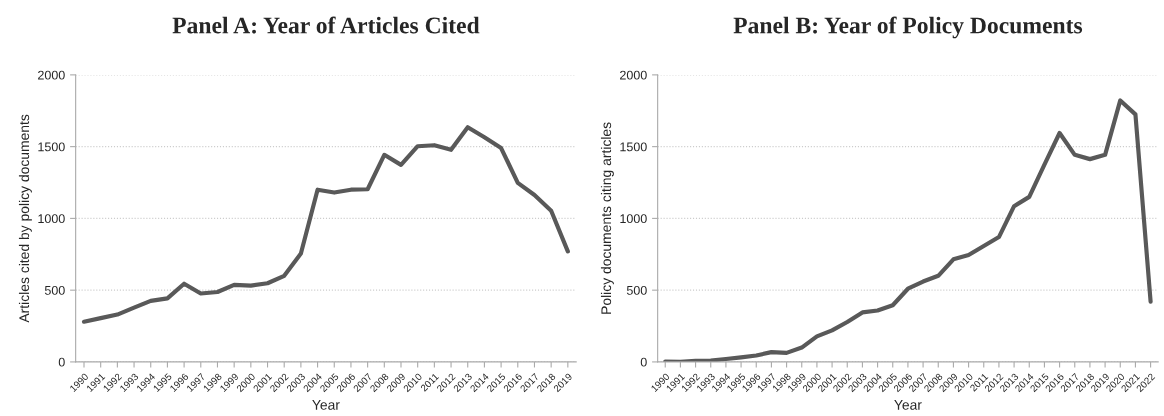  Describe the element at coordinates (607, 218) in the screenshot. I see `y-axis-title: Policy documents citing articles` at that location.